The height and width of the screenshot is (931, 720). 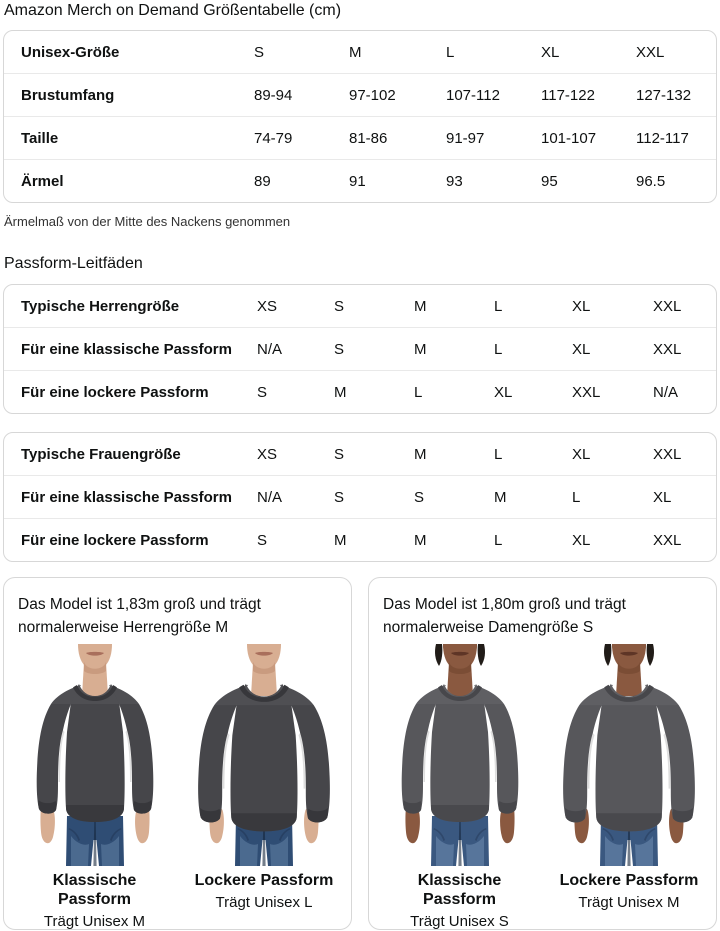 What do you see at coordinates (676, 180) in the screenshot?
I see `size-cell: 96.5` at bounding box center [676, 180].